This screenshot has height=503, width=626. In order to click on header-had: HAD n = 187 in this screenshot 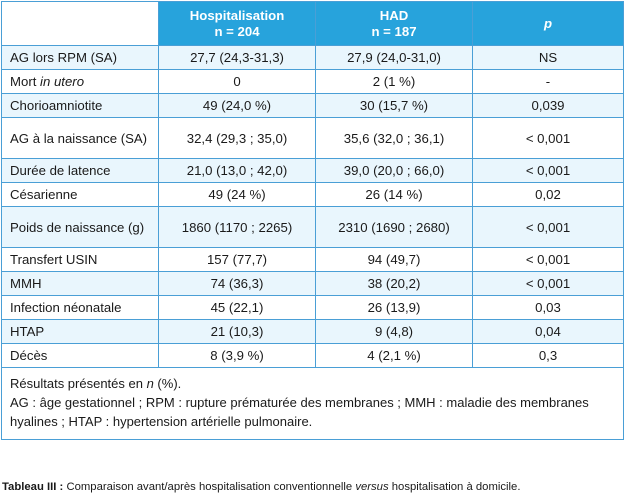, I will do `click(394, 23)`.